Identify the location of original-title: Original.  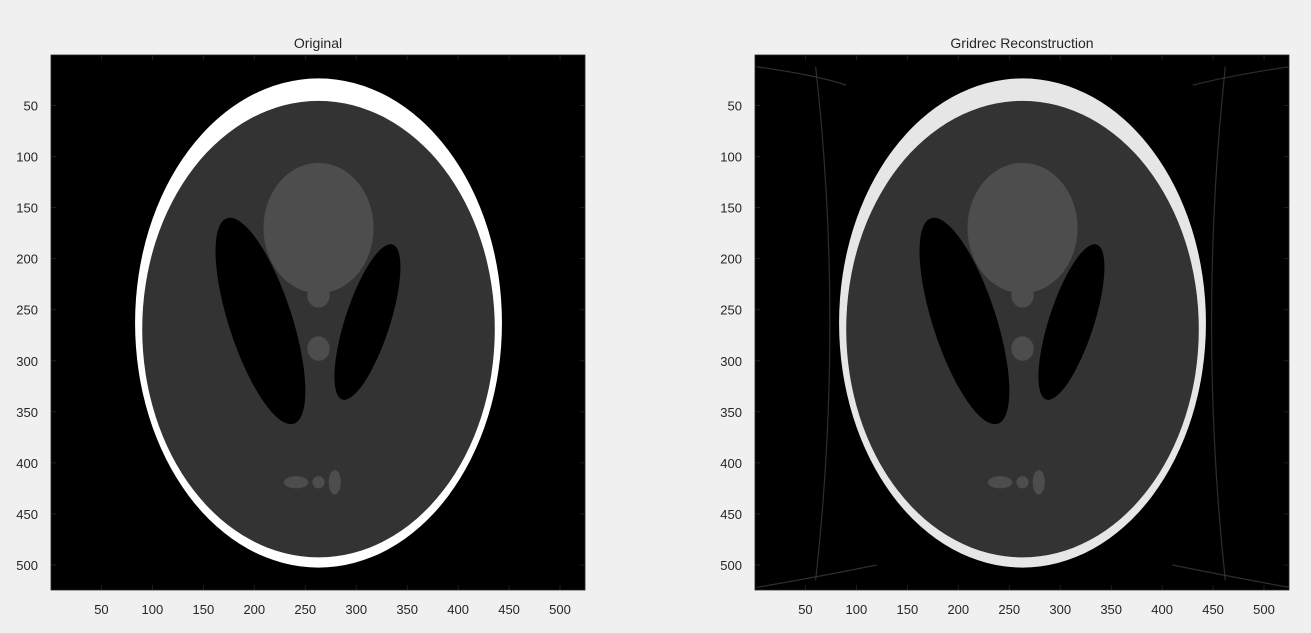
(318, 43).